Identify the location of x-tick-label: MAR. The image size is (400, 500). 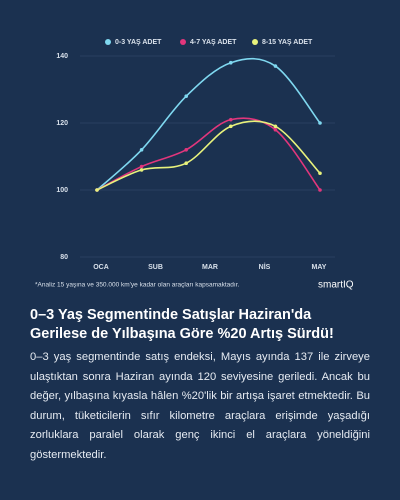
(210, 267).